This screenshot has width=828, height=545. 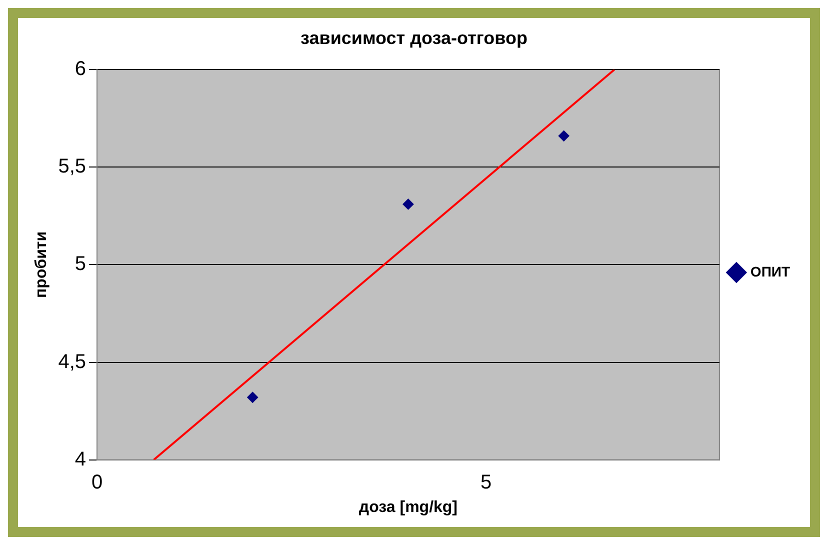 What do you see at coordinates (72, 167) in the screenshot?
I see `y-tick-label: 5,5` at bounding box center [72, 167].